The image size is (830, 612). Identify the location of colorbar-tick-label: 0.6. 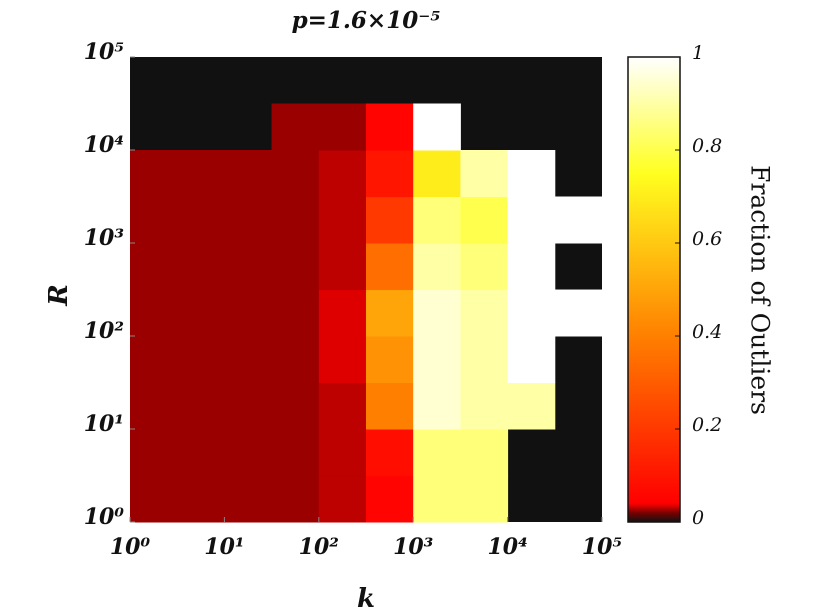
(707, 239).